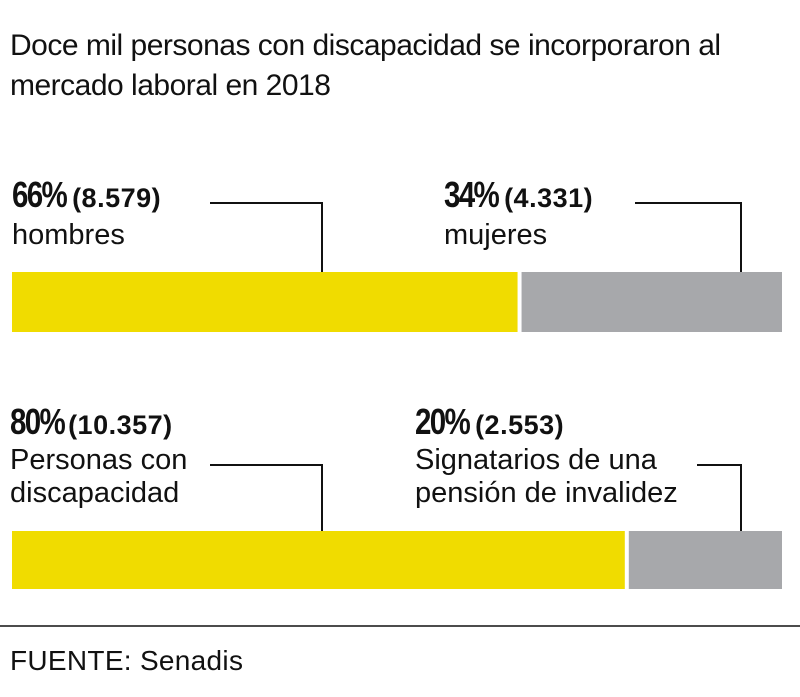 The height and width of the screenshot is (697, 800). I want to click on name-mujeres: mujeres, so click(496, 235).